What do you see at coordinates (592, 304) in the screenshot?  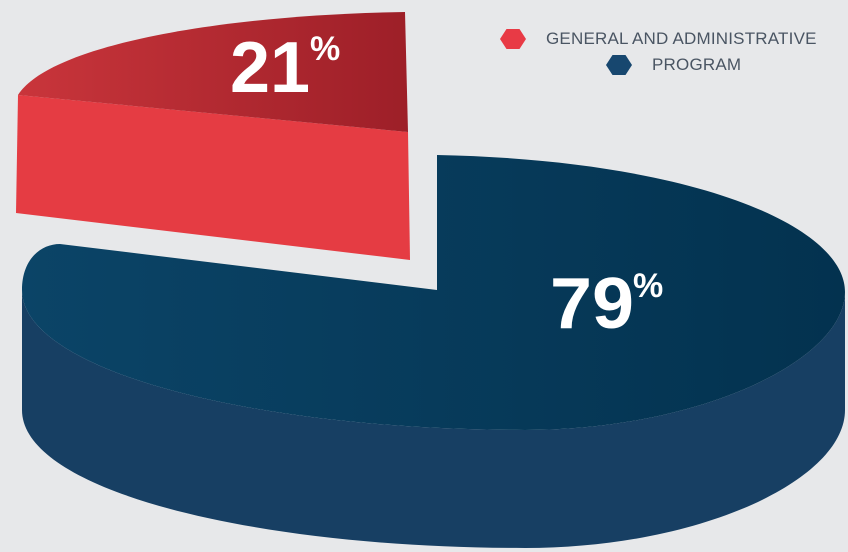 I see `data-label-program-number: 79` at bounding box center [592, 304].